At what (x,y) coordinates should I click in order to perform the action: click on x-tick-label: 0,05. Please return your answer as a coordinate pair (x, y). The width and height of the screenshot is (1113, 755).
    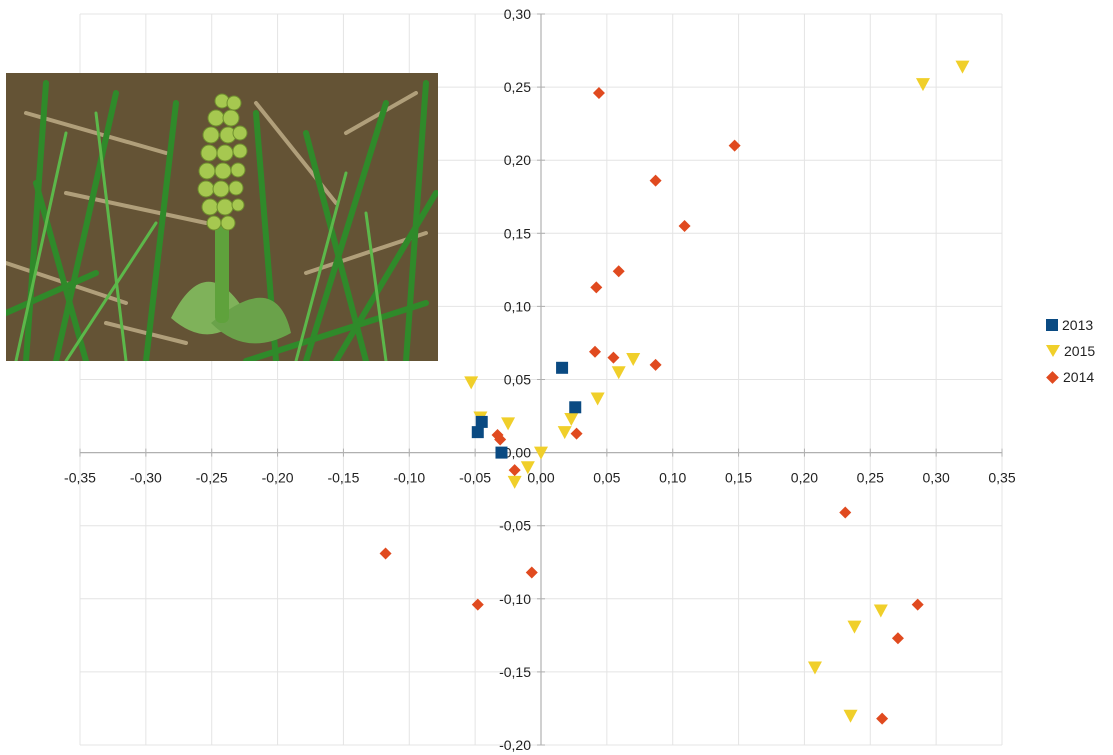
    Looking at the image, I should click on (606, 478).